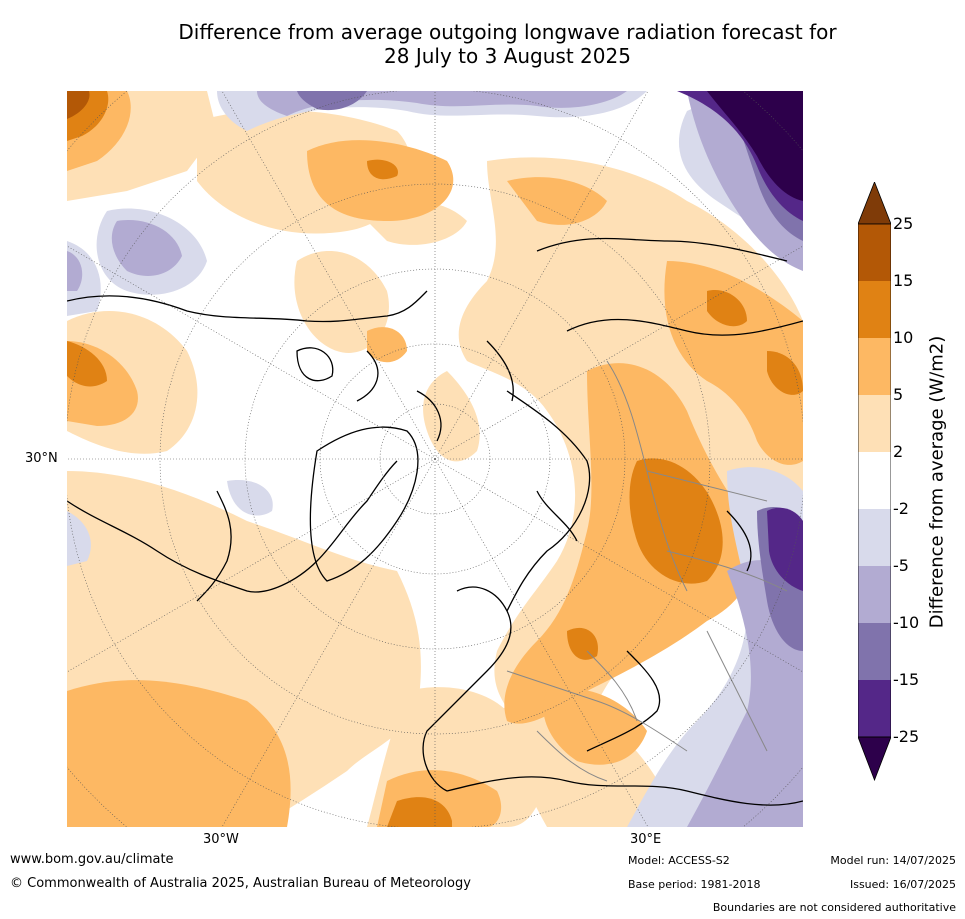  I want to click on colorbar-tick-neg15: -15, so click(906, 679).